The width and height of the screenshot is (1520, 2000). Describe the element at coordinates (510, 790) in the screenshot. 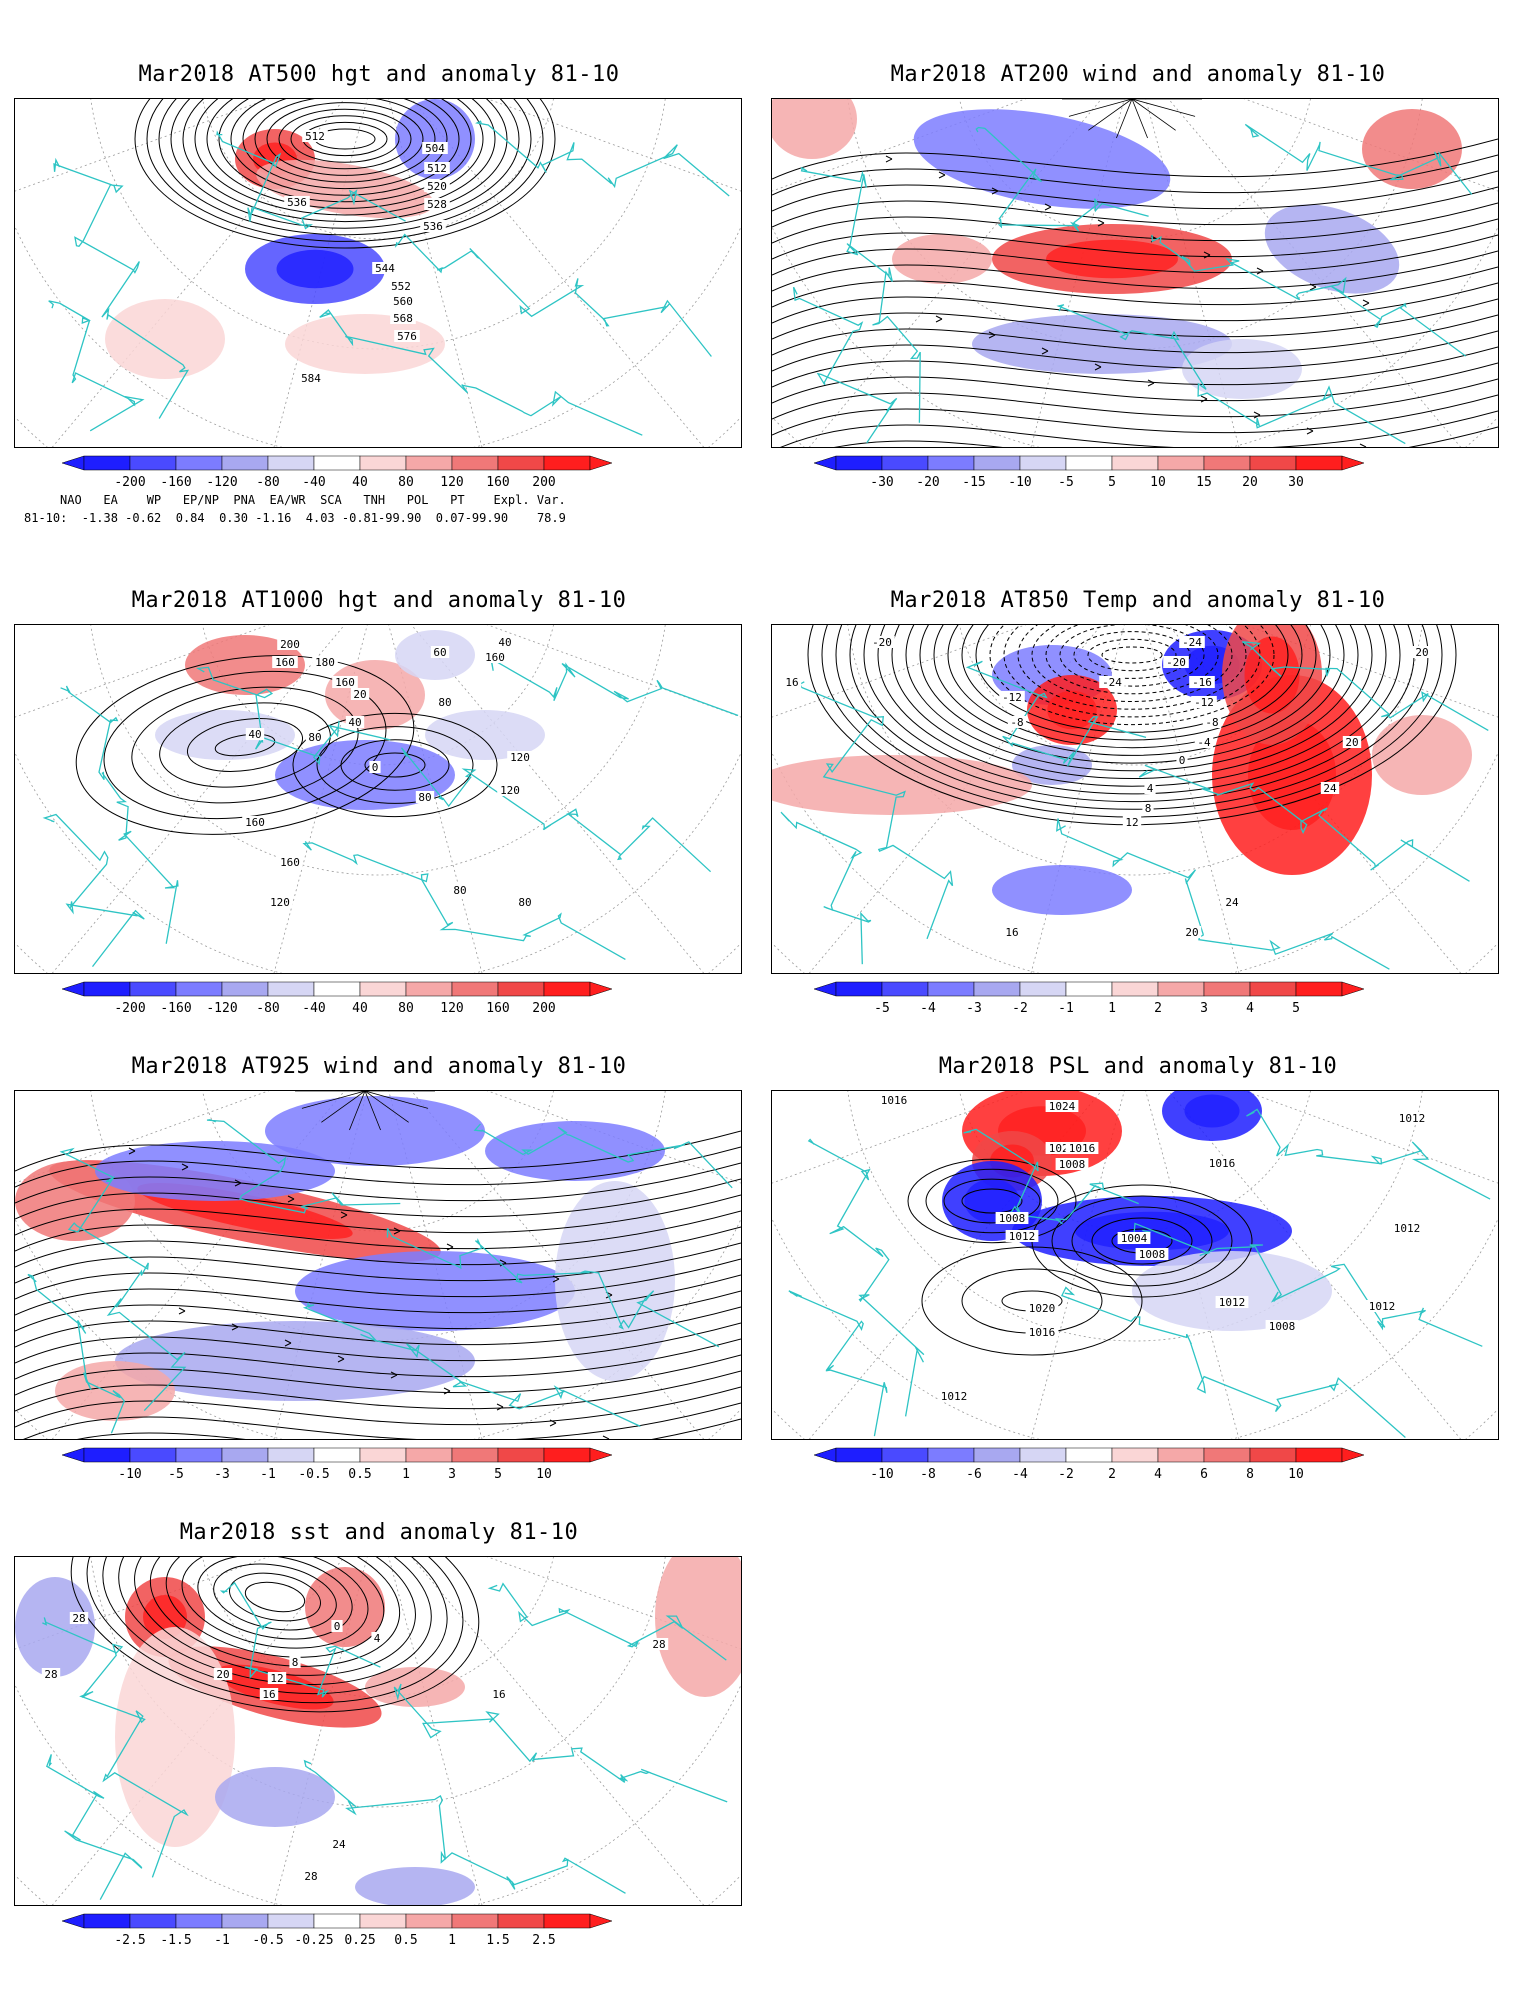

I see `contour-label: 120` at that location.